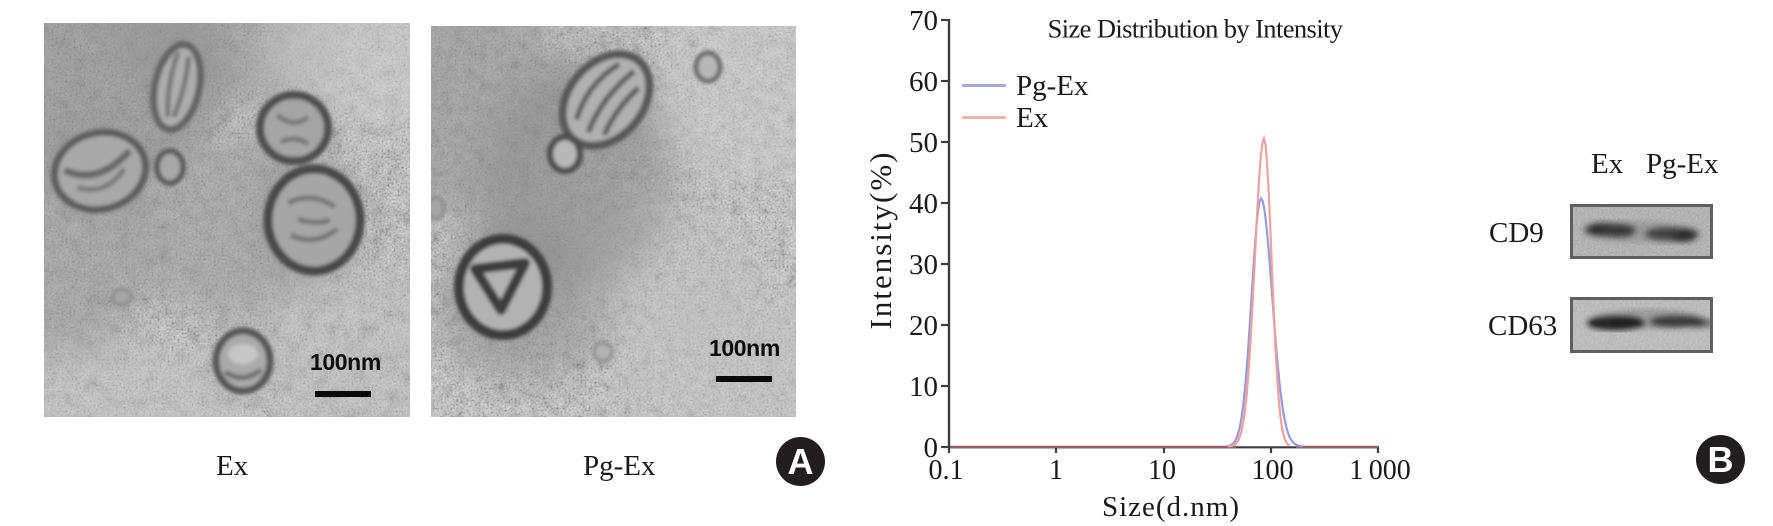 The height and width of the screenshot is (526, 1773). What do you see at coordinates (923, 326) in the screenshot?
I see `svg-text: 20` at bounding box center [923, 326].